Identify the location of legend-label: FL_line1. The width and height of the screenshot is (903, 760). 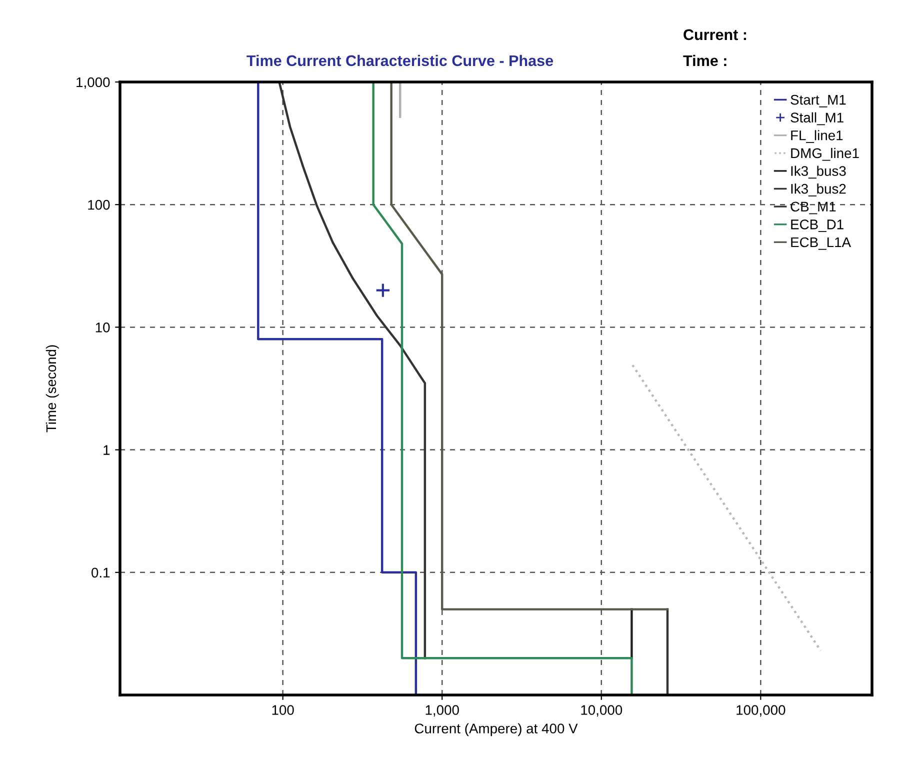
(817, 136).